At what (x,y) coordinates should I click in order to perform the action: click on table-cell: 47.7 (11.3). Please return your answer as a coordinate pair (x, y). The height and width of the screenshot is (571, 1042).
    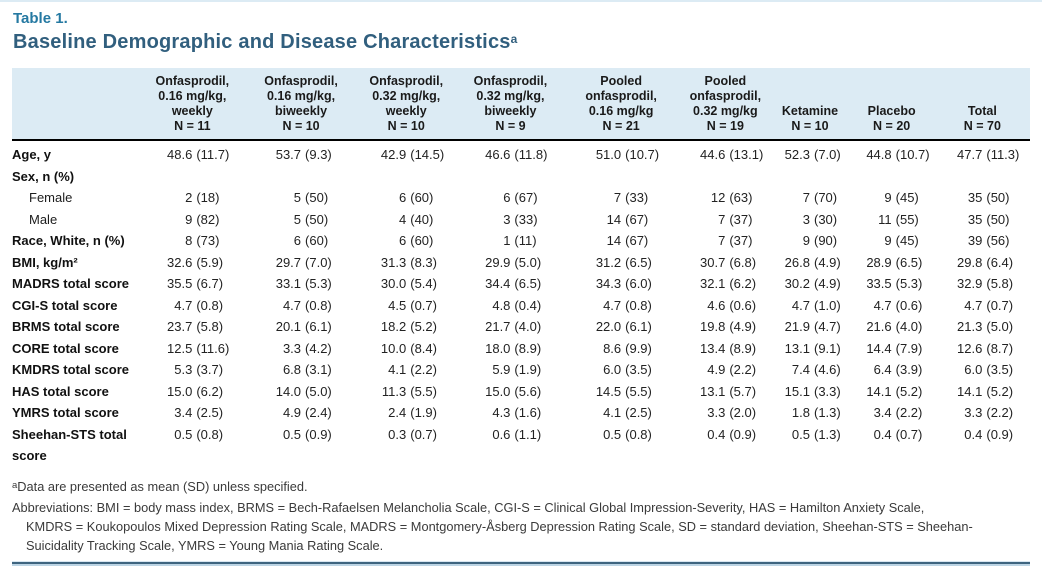
    Looking at the image, I should click on (982, 153).